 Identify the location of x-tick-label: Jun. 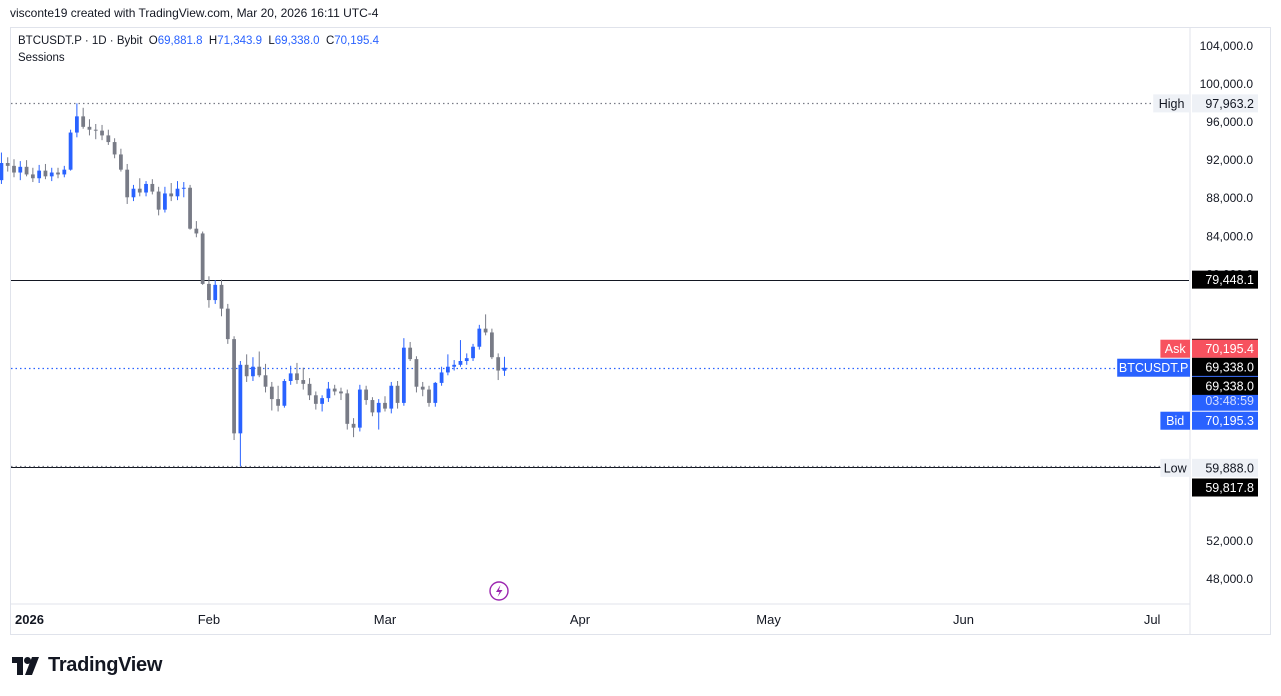
(963, 619).